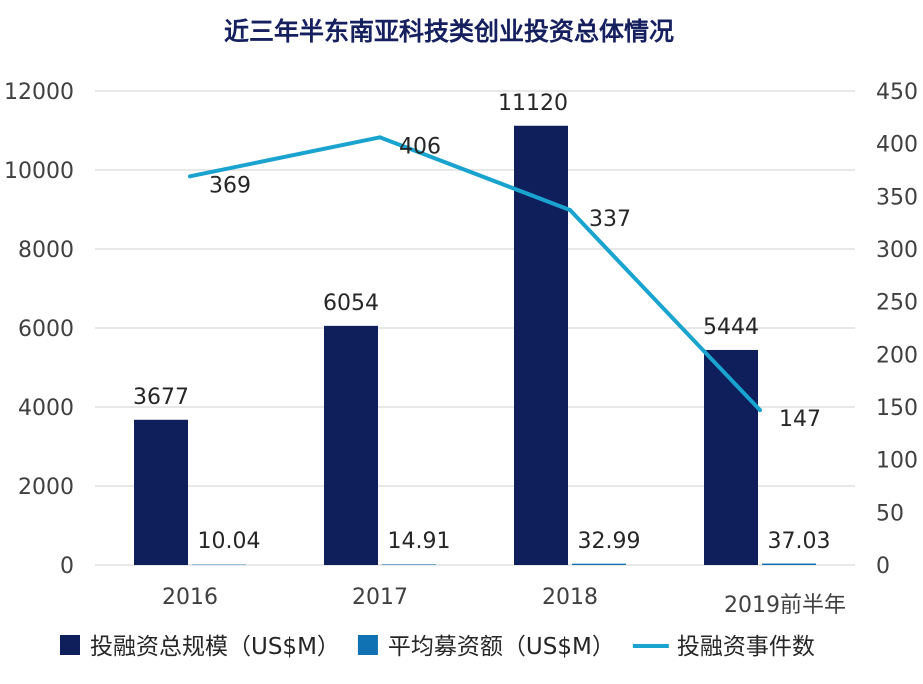  What do you see at coordinates (230, 185) in the screenshot?
I see `data-label-events: 369` at bounding box center [230, 185].